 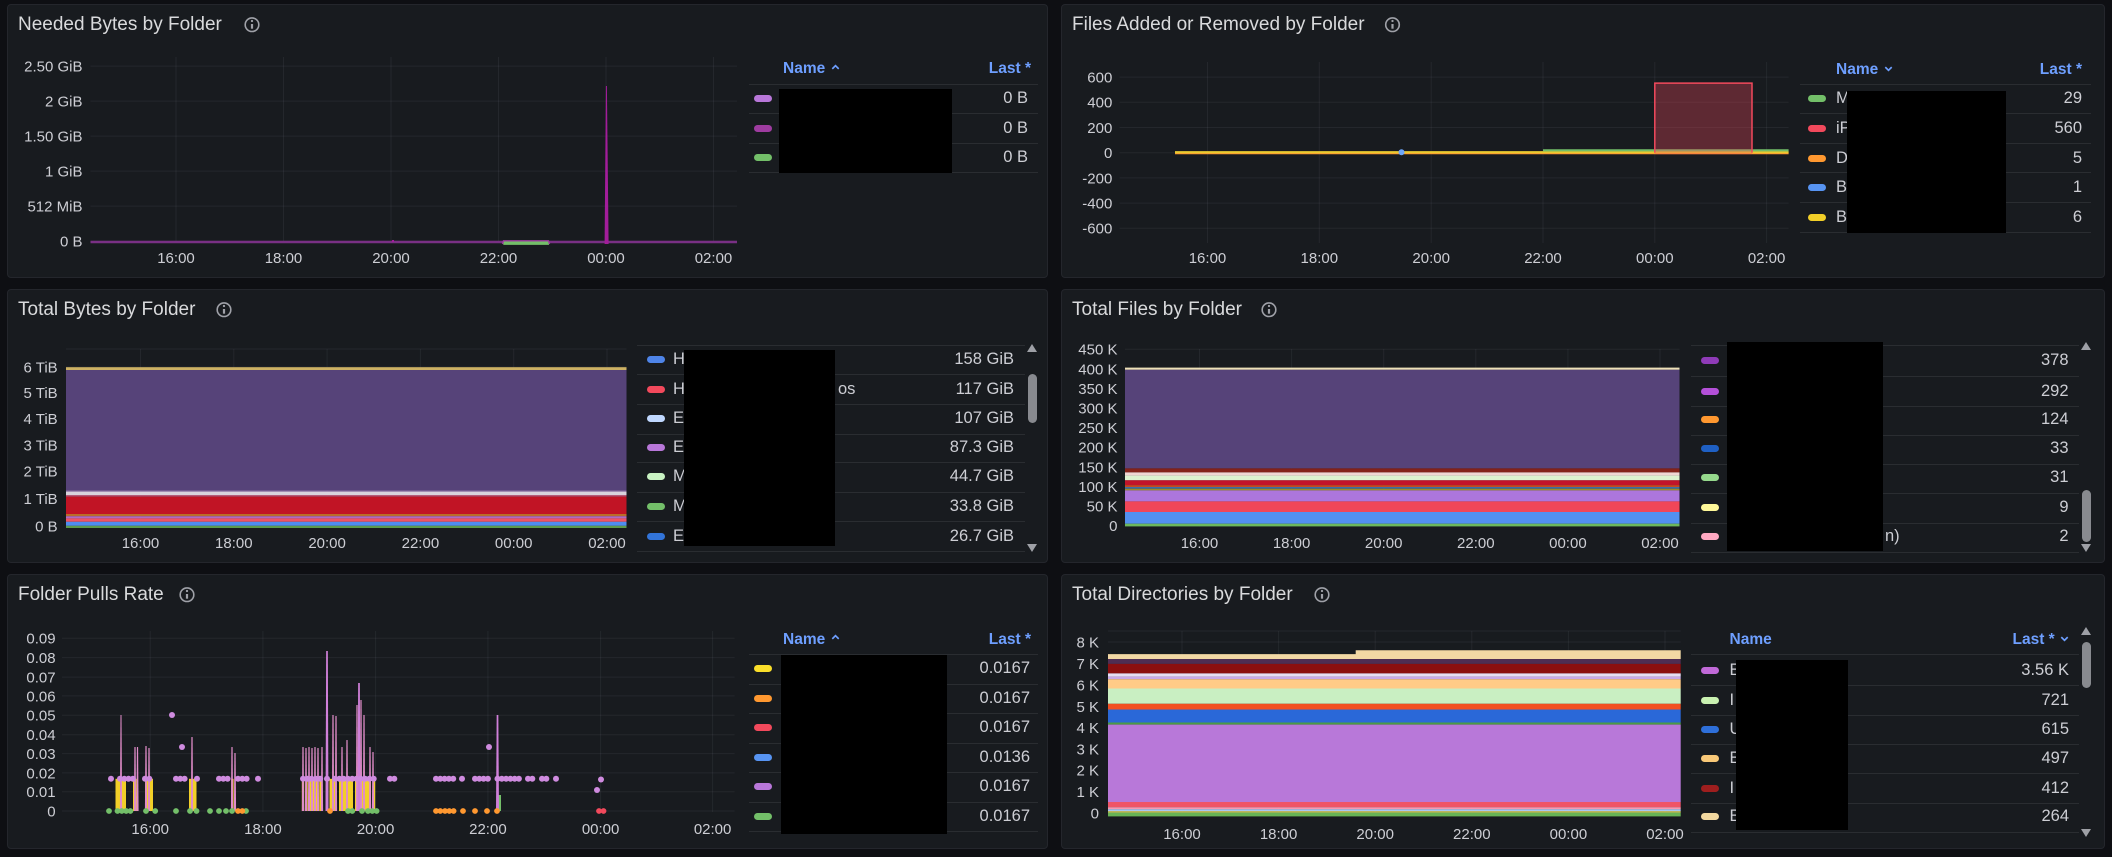 What do you see at coordinates (1097, 204) in the screenshot?
I see `svg-text: -400` at bounding box center [1097, 204].